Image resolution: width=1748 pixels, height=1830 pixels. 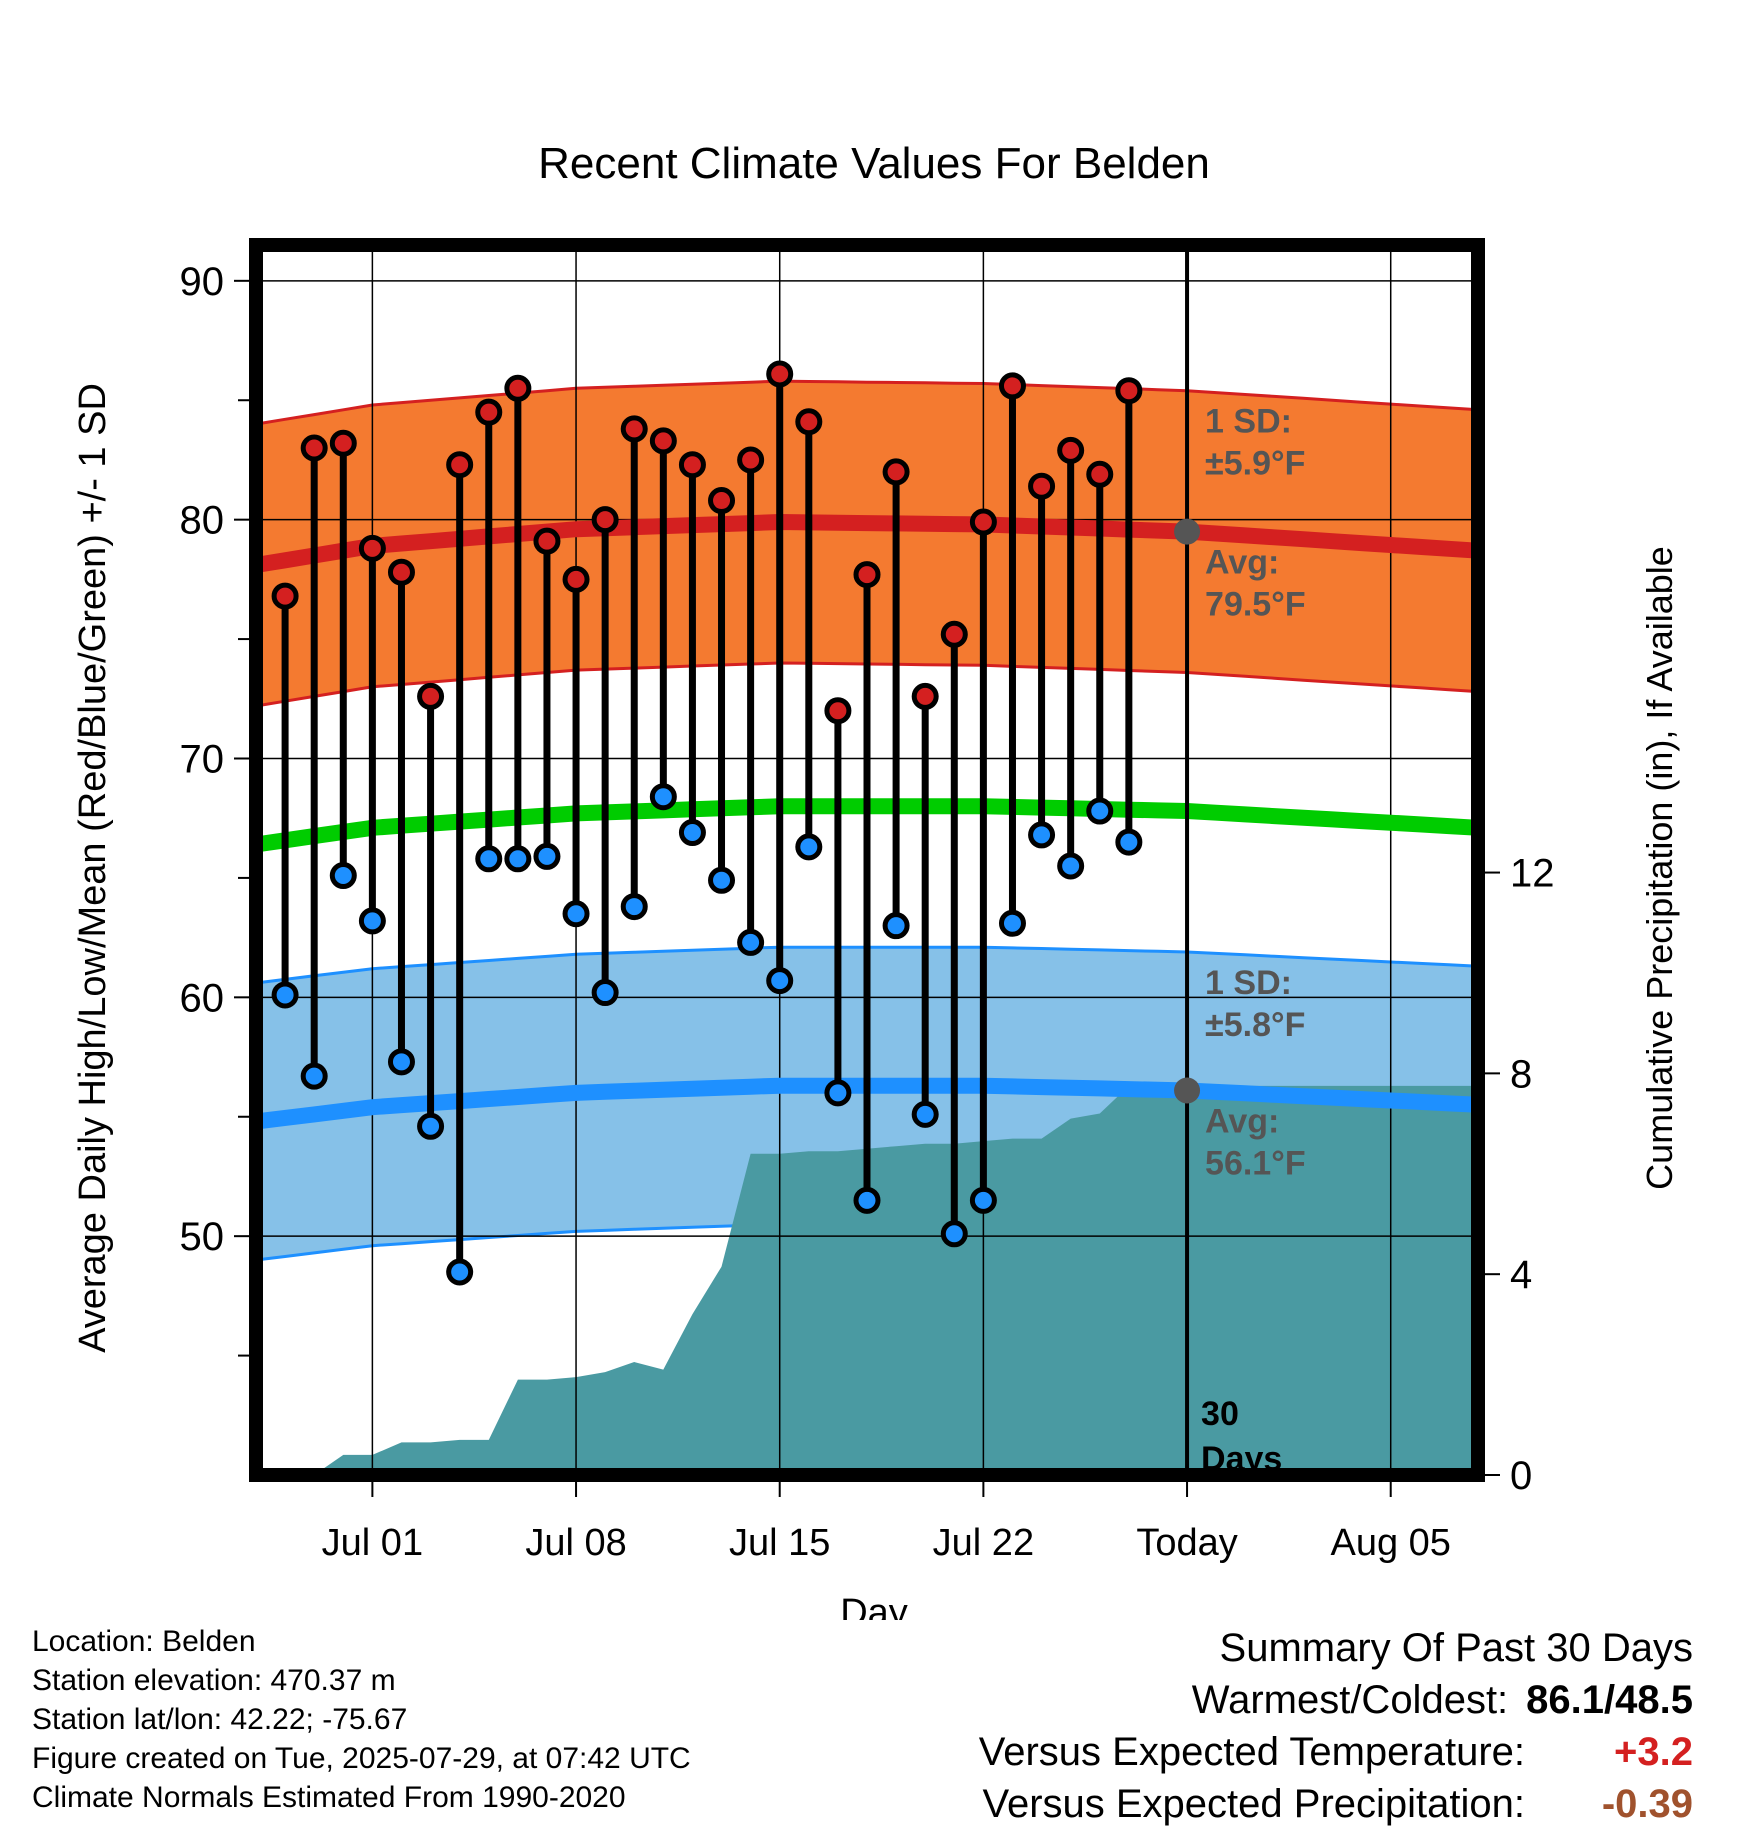 I want to click on y-tick-label: 80, so click(x=202, y=521).